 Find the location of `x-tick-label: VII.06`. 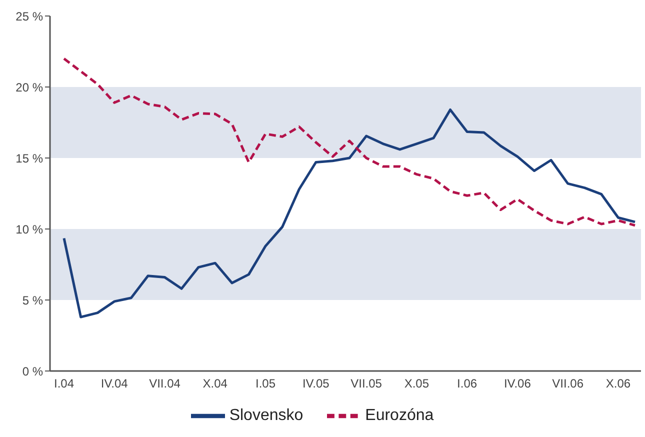

x-tick-label: VII.06 is located at coordinates (568, 383).